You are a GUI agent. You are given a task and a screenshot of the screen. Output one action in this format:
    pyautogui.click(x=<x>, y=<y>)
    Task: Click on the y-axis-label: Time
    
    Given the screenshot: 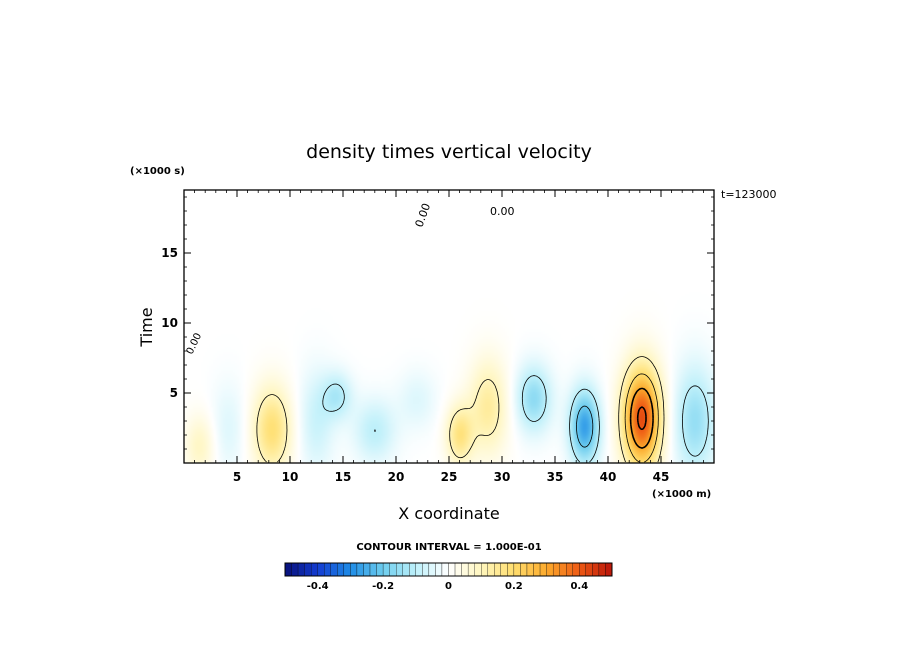 What is the action you would take?
    pyautogui.click(x=146, y=327)
    